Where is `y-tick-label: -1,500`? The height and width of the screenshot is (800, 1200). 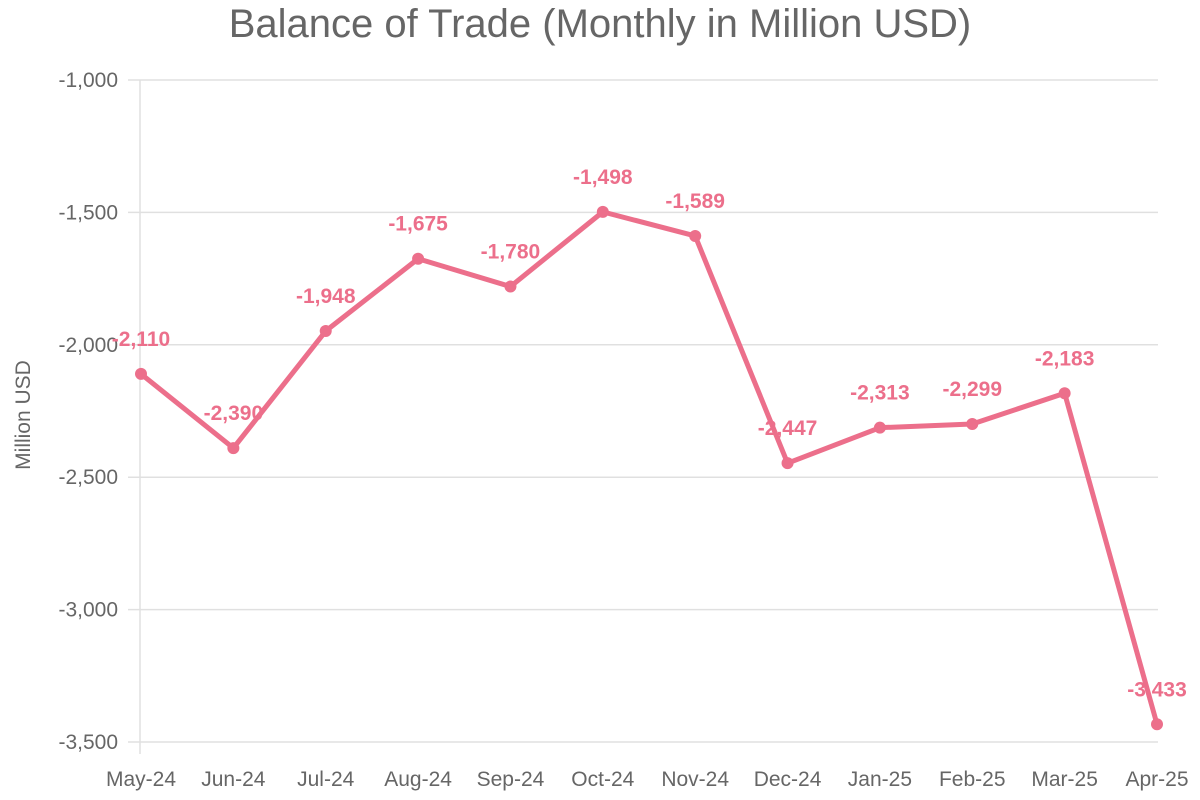
y-tick-label: -1,500 is located at coordinates (88, 212).